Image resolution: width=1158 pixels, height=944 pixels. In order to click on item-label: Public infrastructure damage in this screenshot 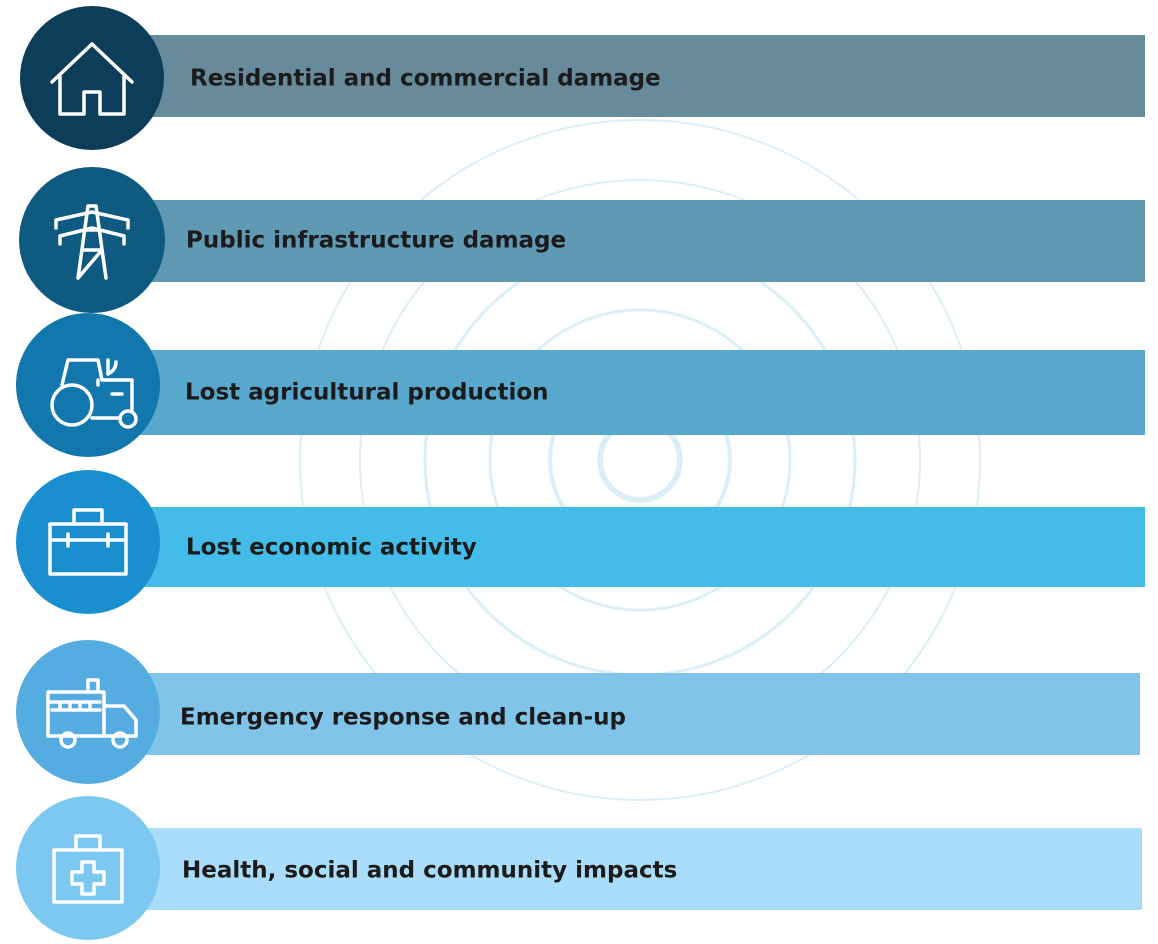, I will do `click(376, 241)`.